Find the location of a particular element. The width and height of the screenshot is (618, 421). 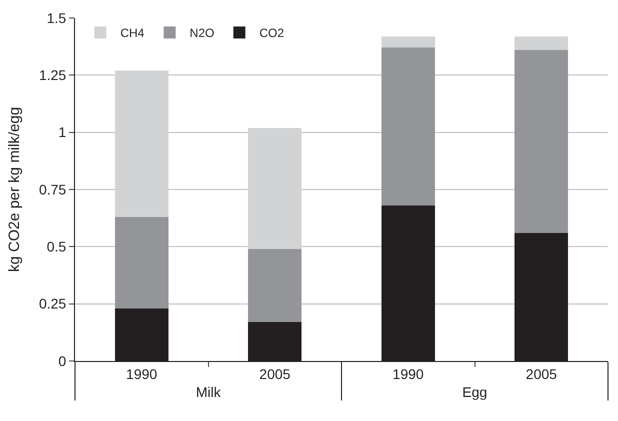

legend-label: CO2 is located at coordinates (271, 33).